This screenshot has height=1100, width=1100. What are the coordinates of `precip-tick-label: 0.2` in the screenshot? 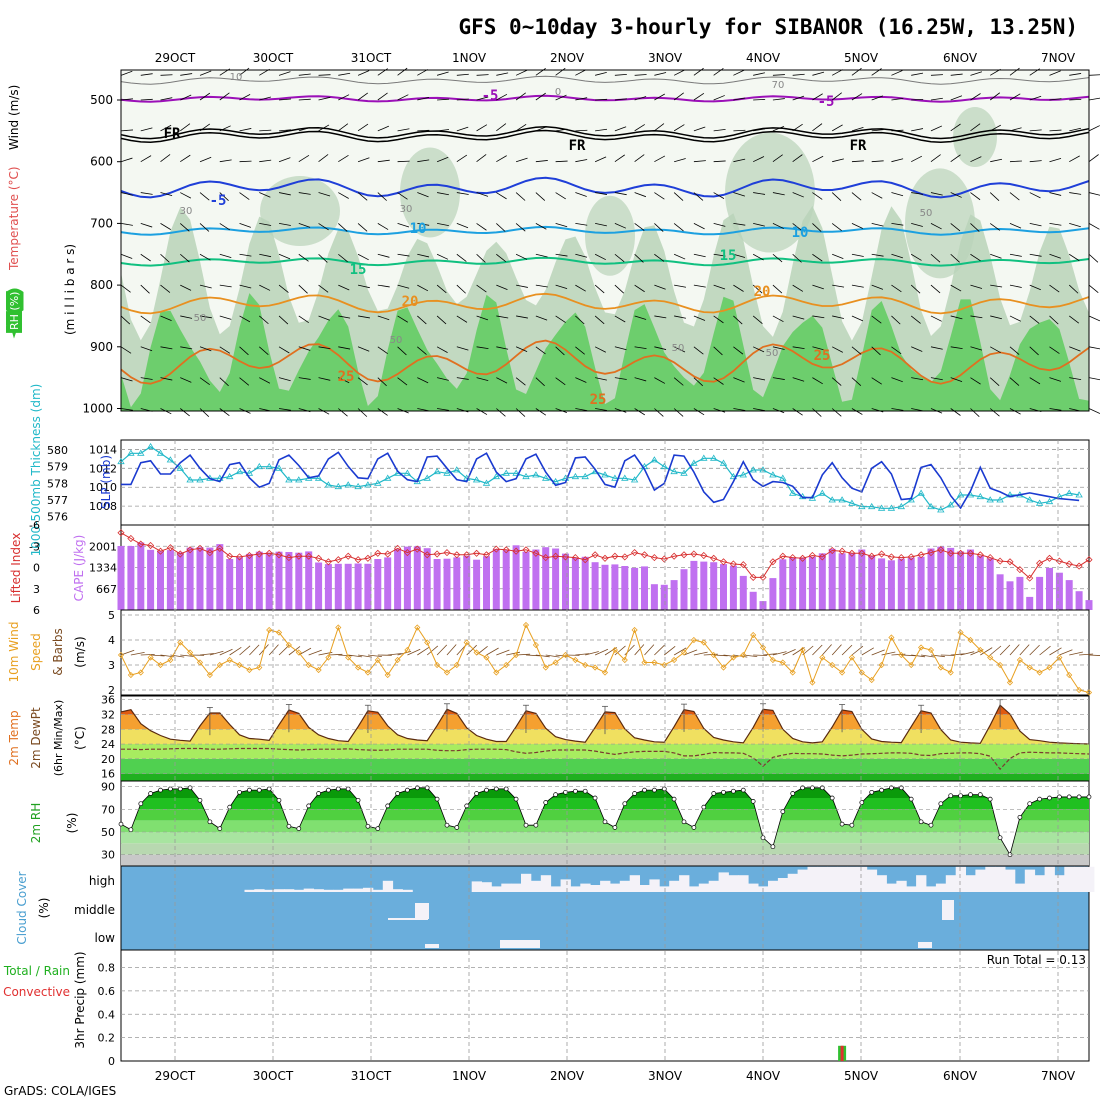 It's located at (107, 1038).